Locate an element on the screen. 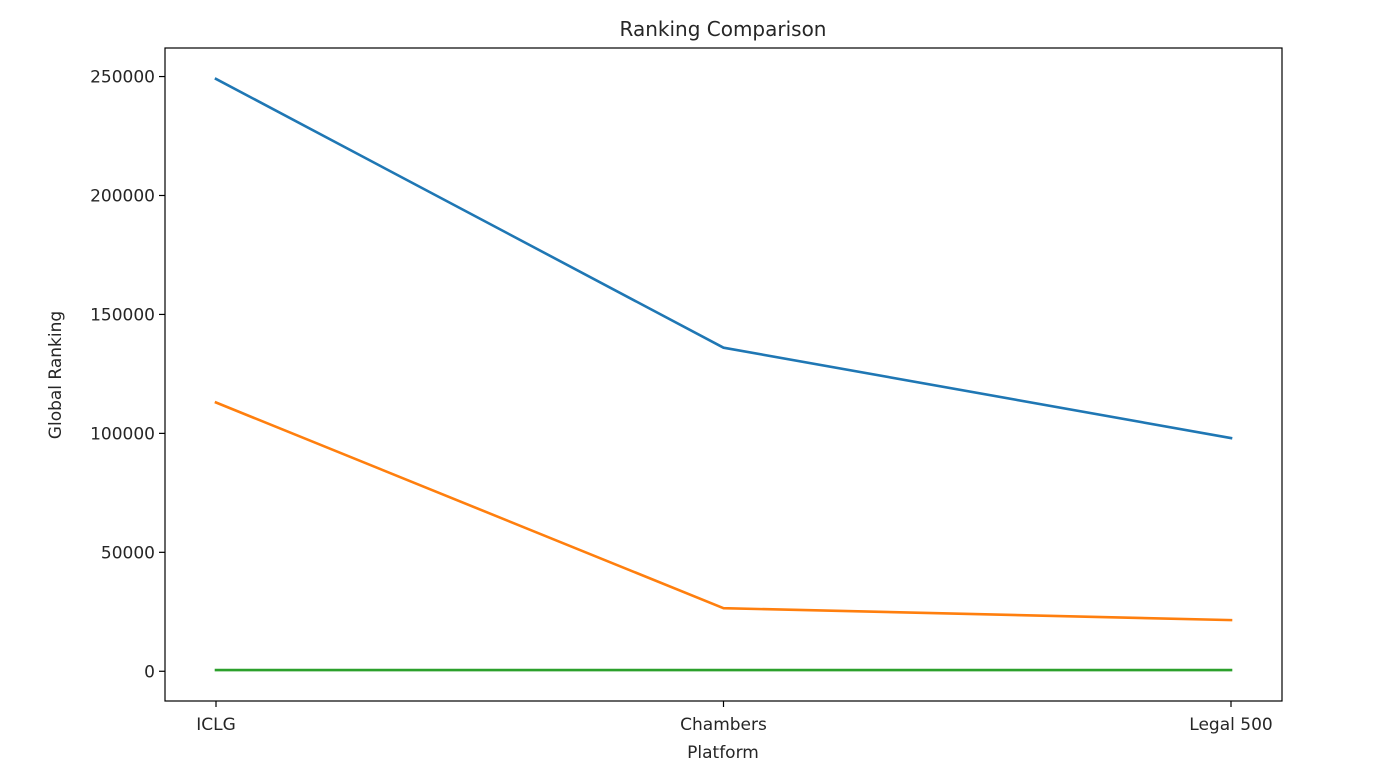 The width and height of the screenshot is (1376, 780). chart-title: Ranking Comparison is located at coordinates (722, 29).